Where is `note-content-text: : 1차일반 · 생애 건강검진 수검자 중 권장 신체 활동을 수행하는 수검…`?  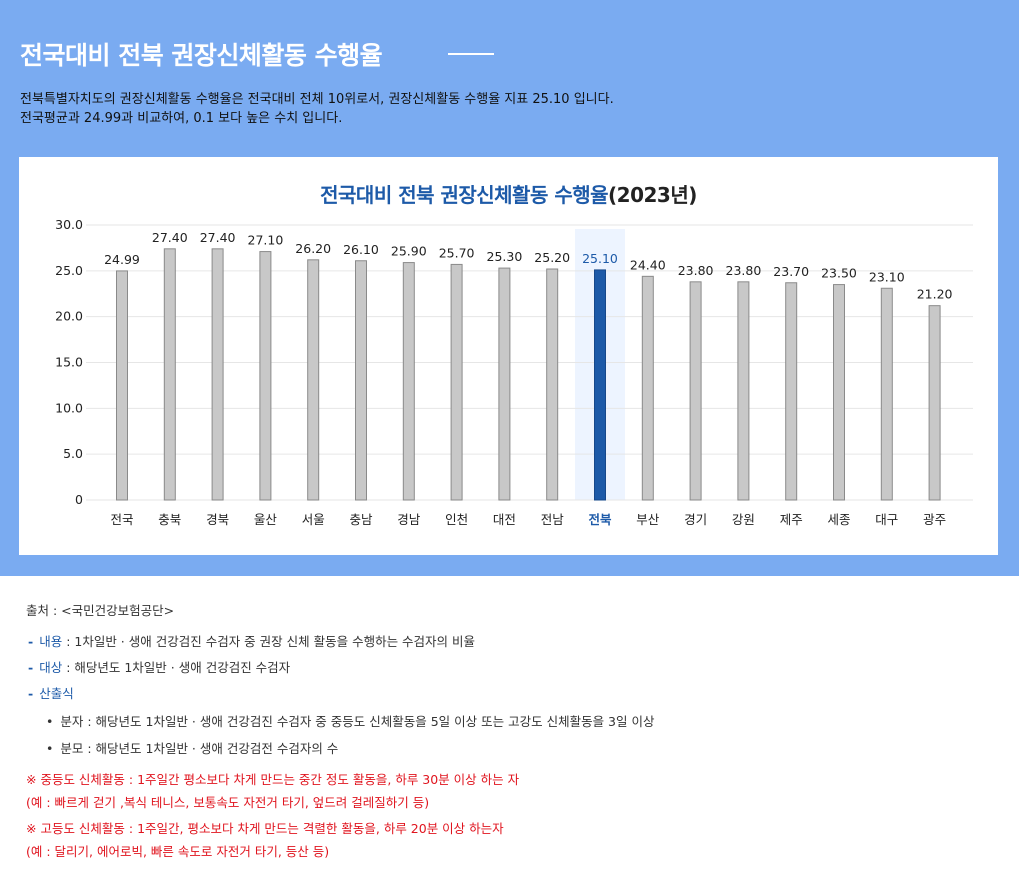 note-content-text: : 1차일반 · 생애 건강검진 수검자 중 권장 신체 활동을 수행하는 수검… is located at coordinates (269, 641).